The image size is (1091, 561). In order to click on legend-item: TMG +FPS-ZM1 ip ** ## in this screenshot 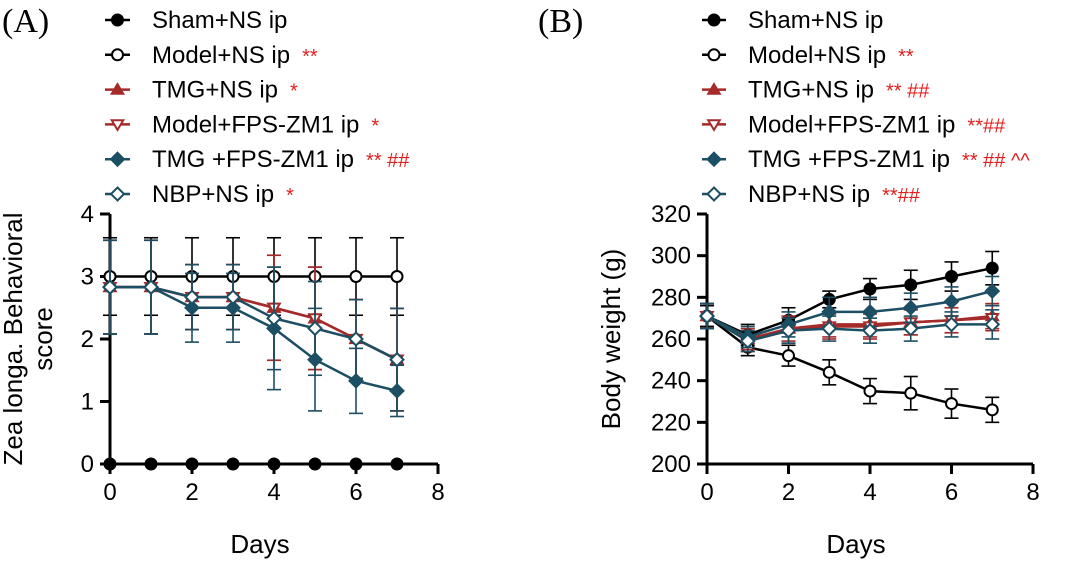, I will do `click(257, 159)`.